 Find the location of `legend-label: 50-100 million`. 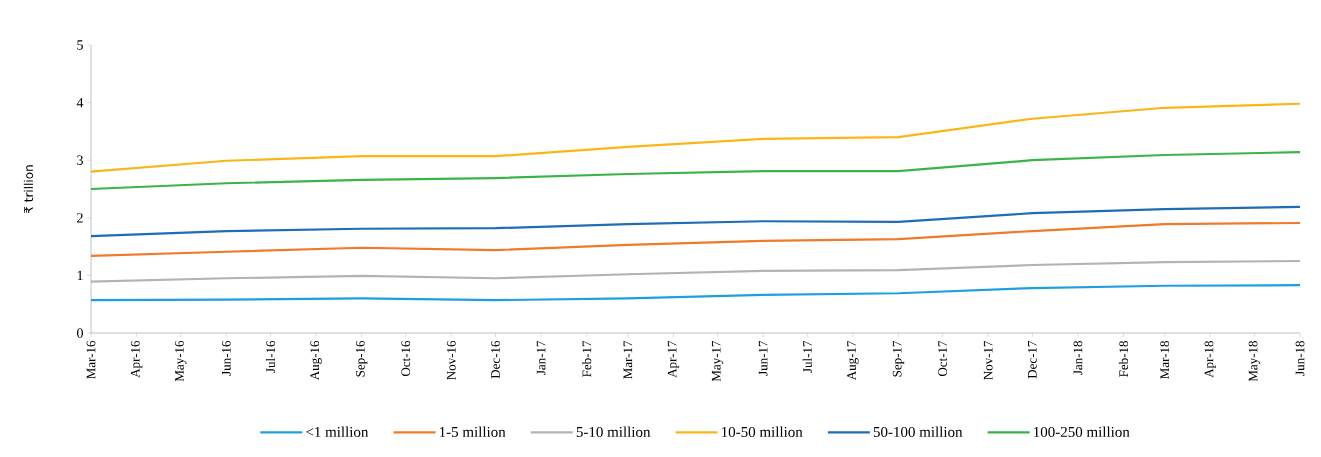

legend-label: 50-100 million is located at coordinates (918, 432).